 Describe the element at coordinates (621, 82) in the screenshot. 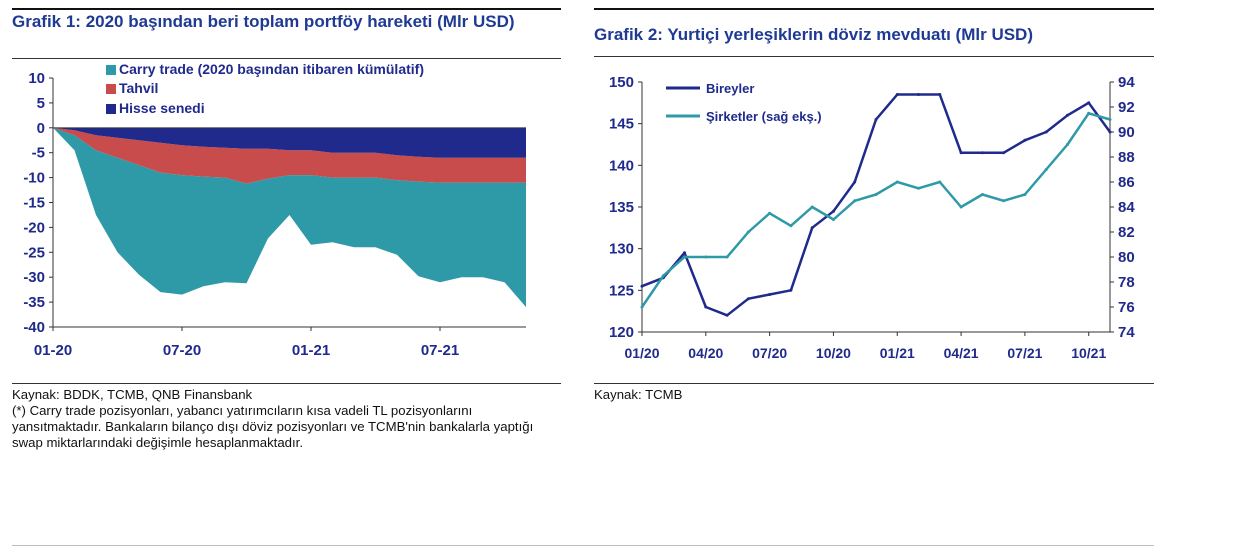

I see `left-y-tick-label: 150` at that location.